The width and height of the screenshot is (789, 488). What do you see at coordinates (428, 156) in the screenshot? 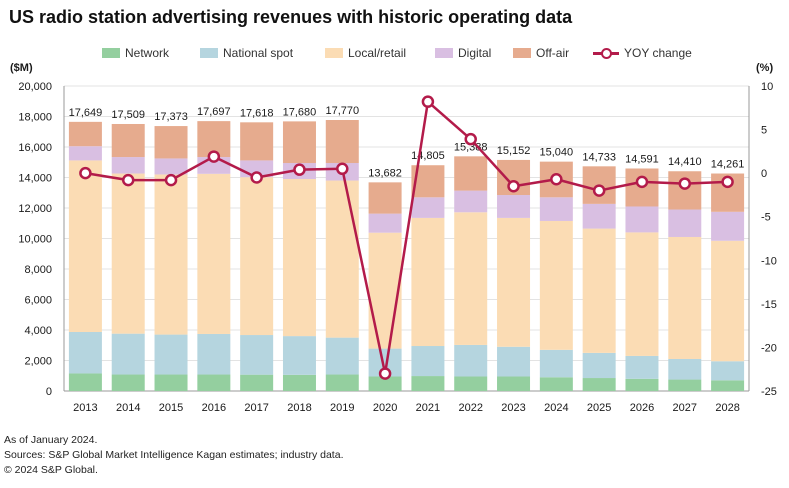
I see `bar-total-label: 14,805` at bounding box center [428, 156].